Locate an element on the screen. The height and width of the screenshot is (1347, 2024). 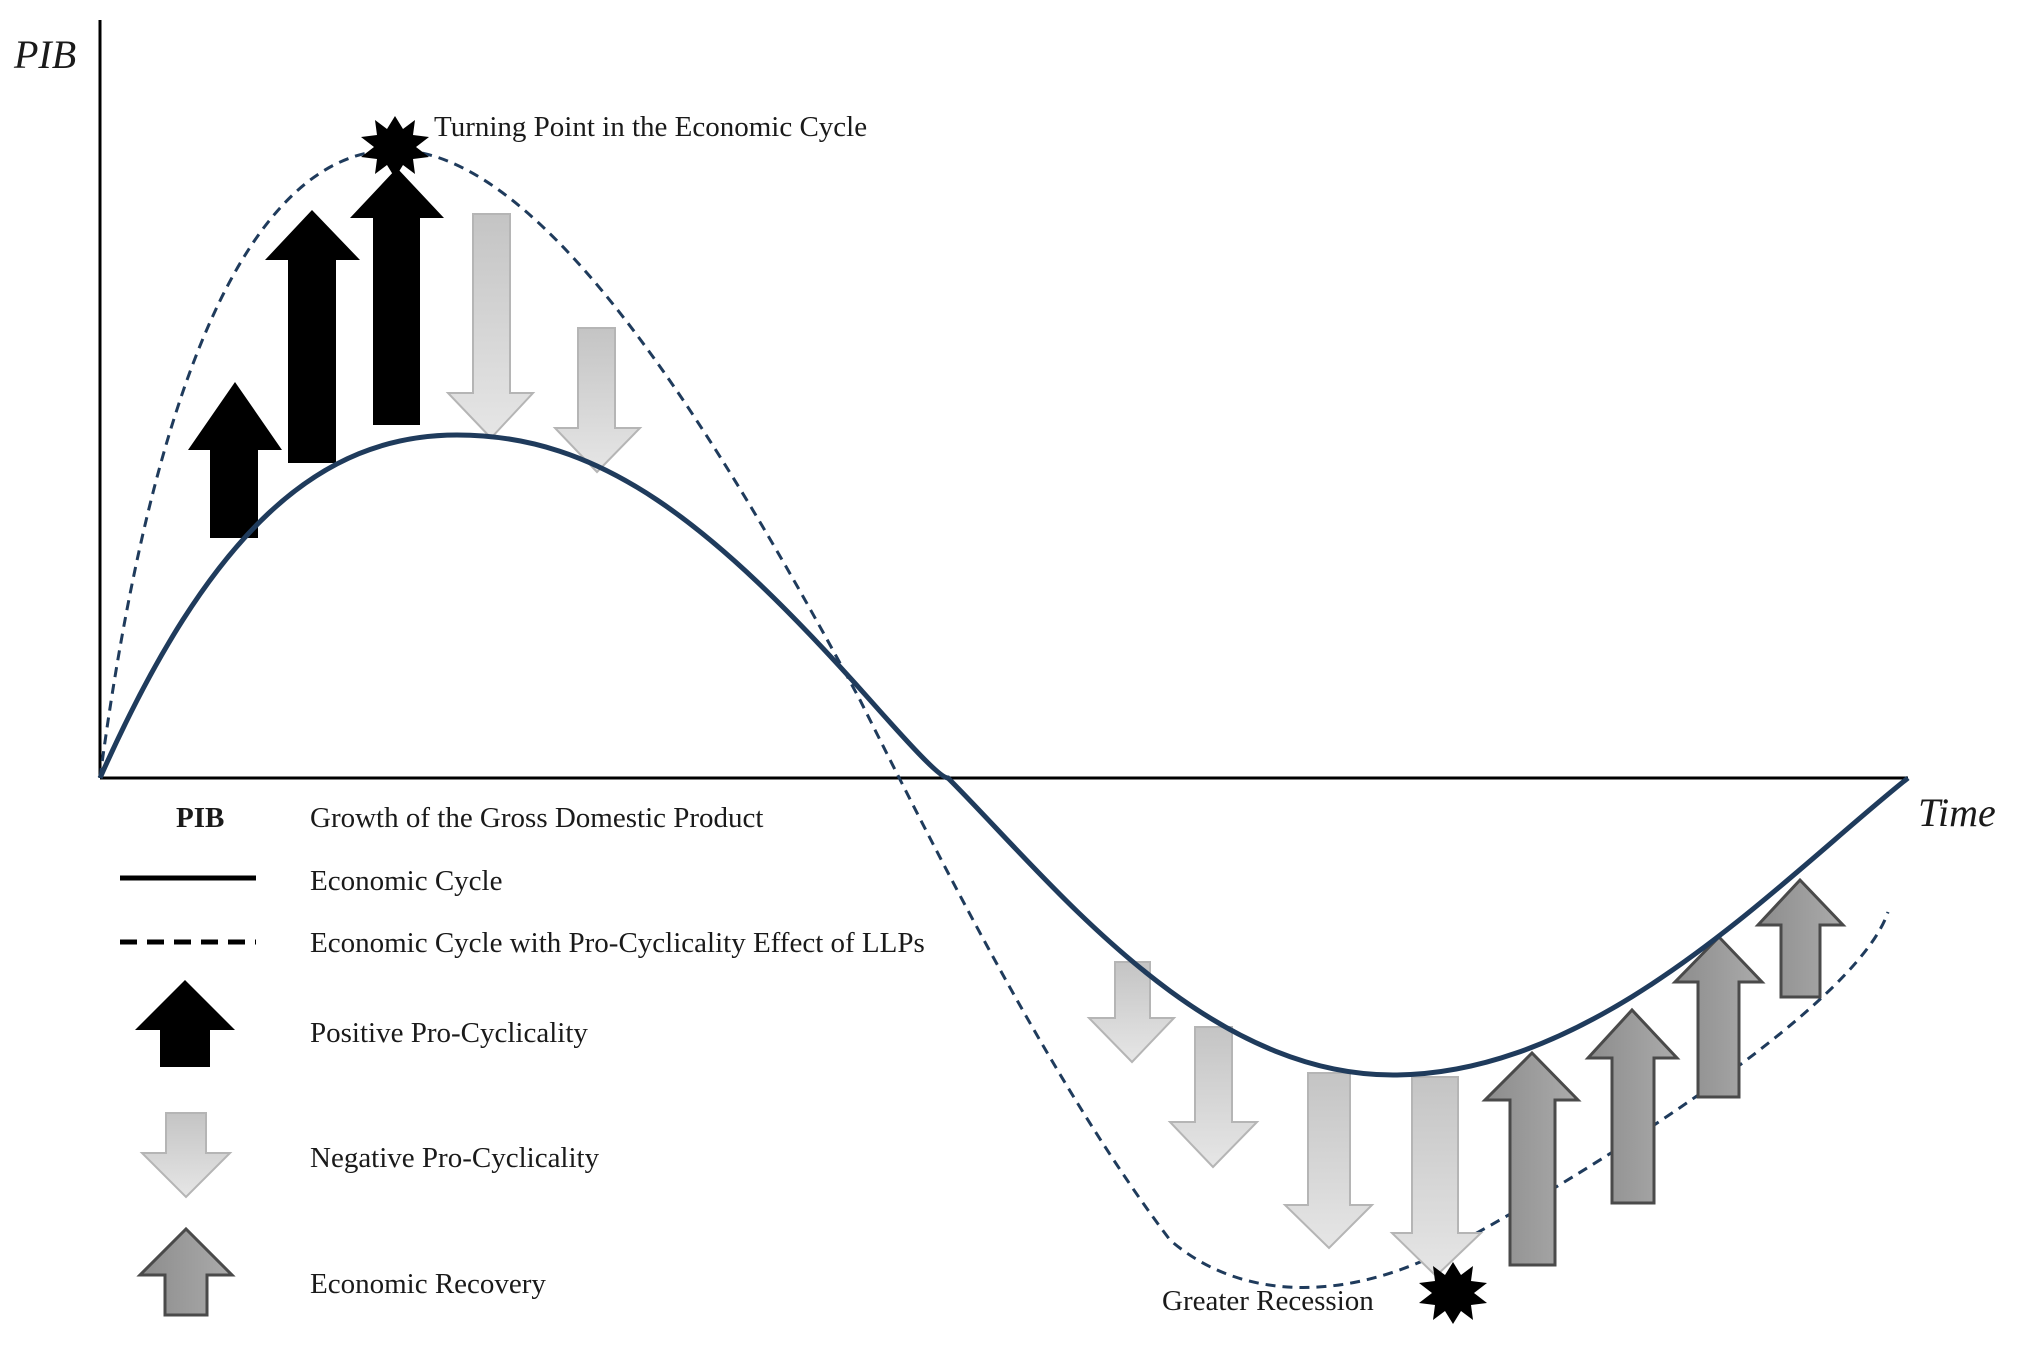
legend-recovery-arrow-icon is located at coordinates (186, 1271).